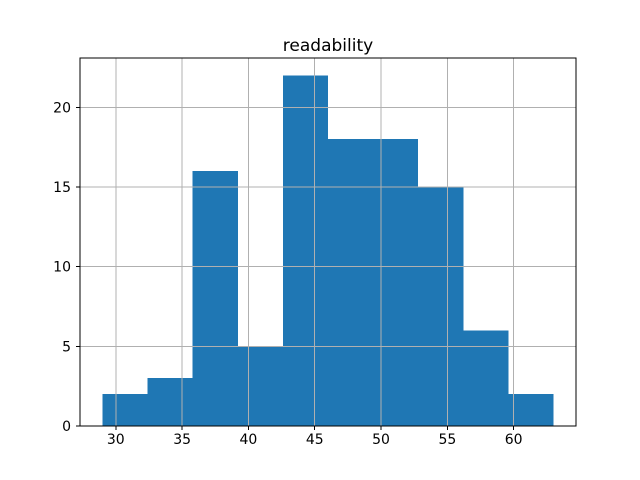 The height and width of the screenshot is (480, 640). What do you see at coordinates (66, 347) in the screenshot?
I see `y-tick-label: 5` at bounding box center [66, 347].